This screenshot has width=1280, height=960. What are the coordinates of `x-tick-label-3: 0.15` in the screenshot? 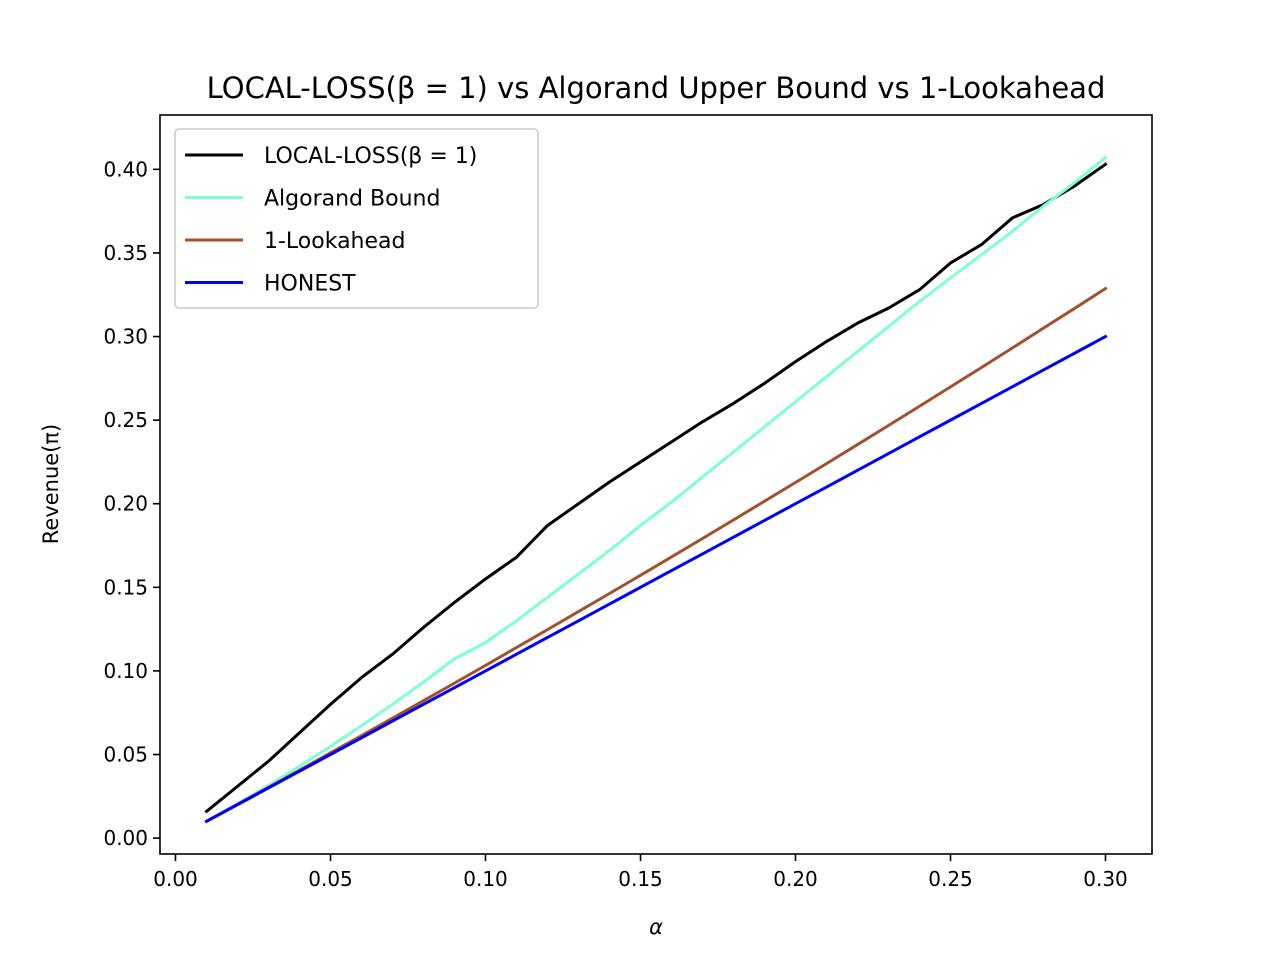 It's located at (640, 879).